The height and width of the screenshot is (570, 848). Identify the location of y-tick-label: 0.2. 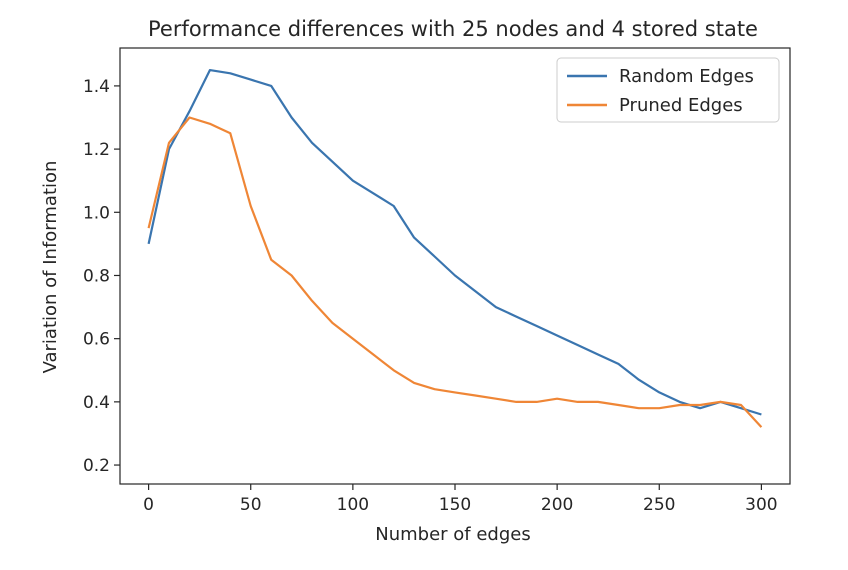
(96, 466).